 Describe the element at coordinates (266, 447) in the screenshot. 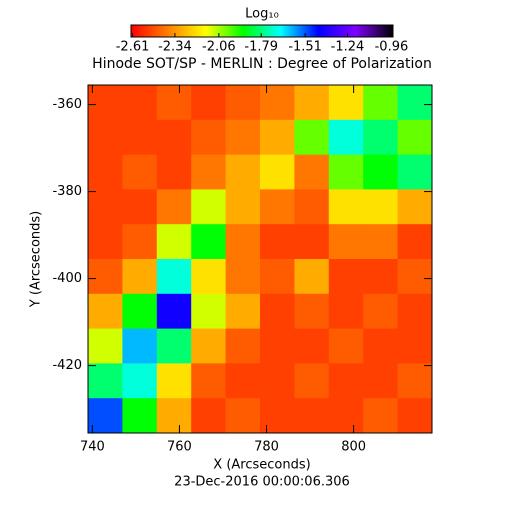

I see `x-tick-label: 780` at that location.